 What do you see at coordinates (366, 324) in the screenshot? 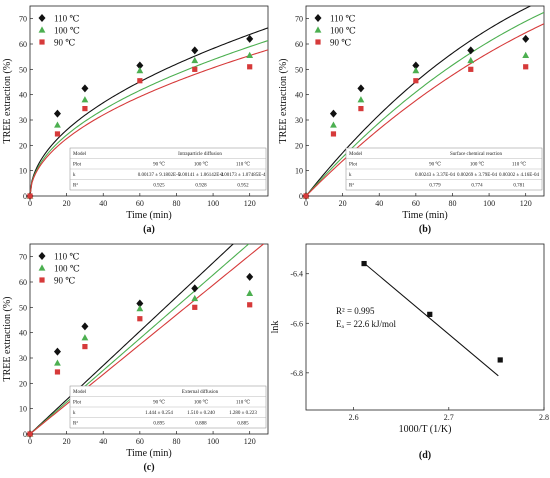
I see `annotation: Eₐ = 22.6 kJ/mol` at bounding box center [366, 324].